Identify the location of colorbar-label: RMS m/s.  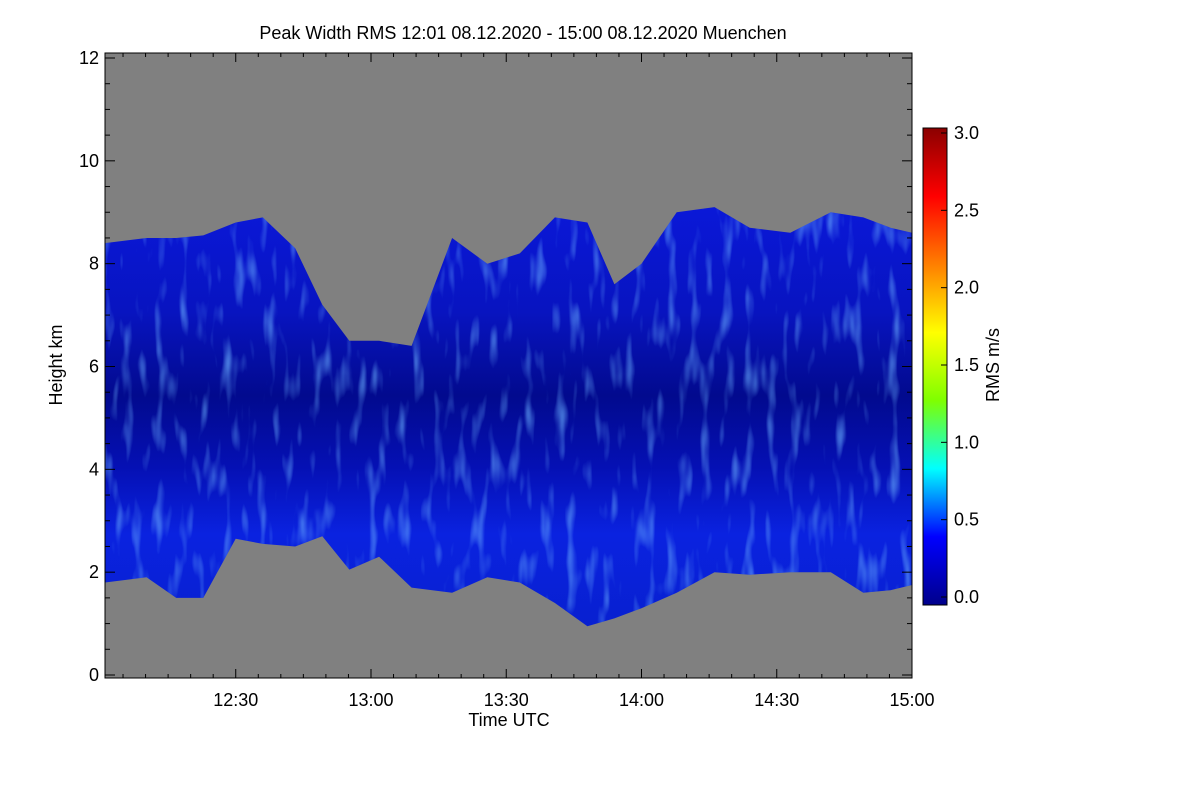
(993, 365).